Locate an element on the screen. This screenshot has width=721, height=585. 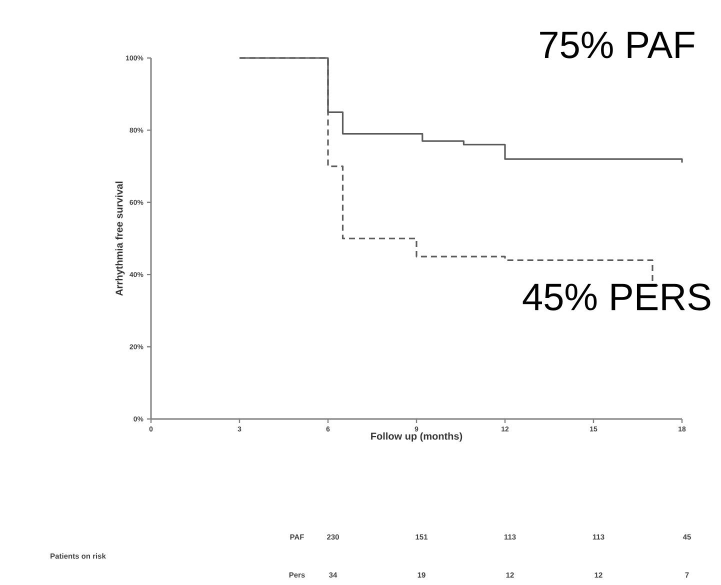
y-axis-title: Arrhythmia free survival is located at coordinates (120, 239).